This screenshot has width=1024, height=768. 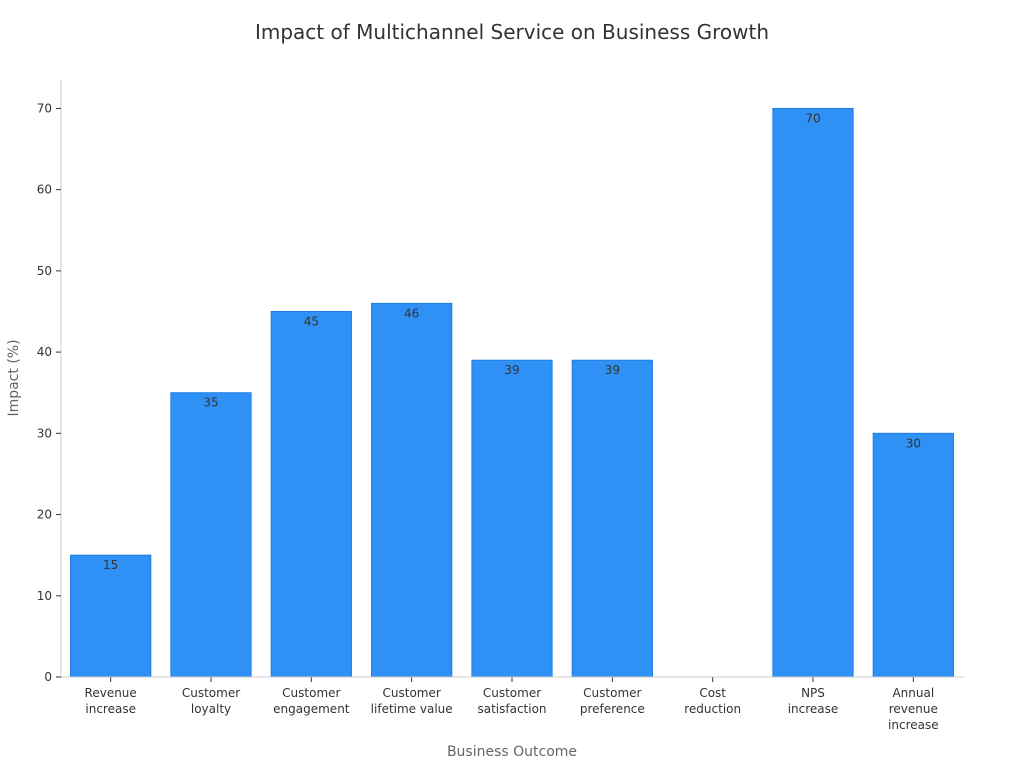 I want to click on y-tick-label-0: 0, so click(x=48, y=677).